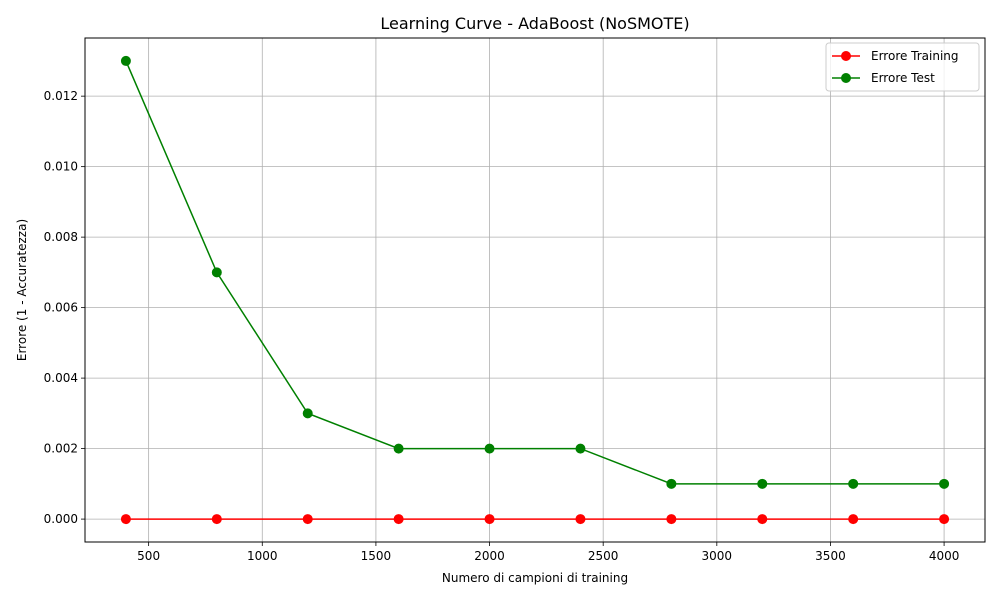 This screenshot has width=1000, height=604. What do you see at coordinates (535, 578) in the screenshot?
I see `x-axis-label: Numero di campioni di training` at bounding box center [535, 578].